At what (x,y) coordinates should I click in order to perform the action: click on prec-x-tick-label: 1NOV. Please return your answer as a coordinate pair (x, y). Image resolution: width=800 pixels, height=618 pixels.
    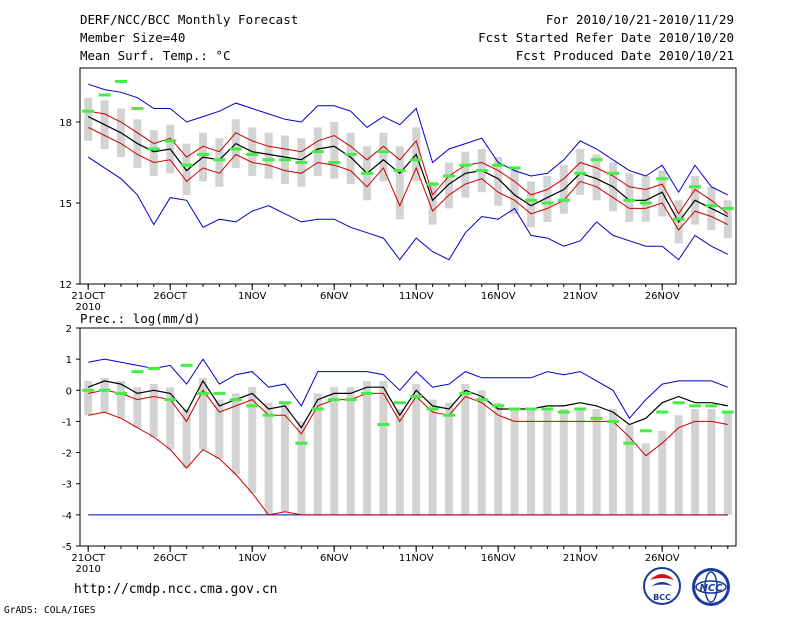
    Looking at the image, I should click on (252, 558).